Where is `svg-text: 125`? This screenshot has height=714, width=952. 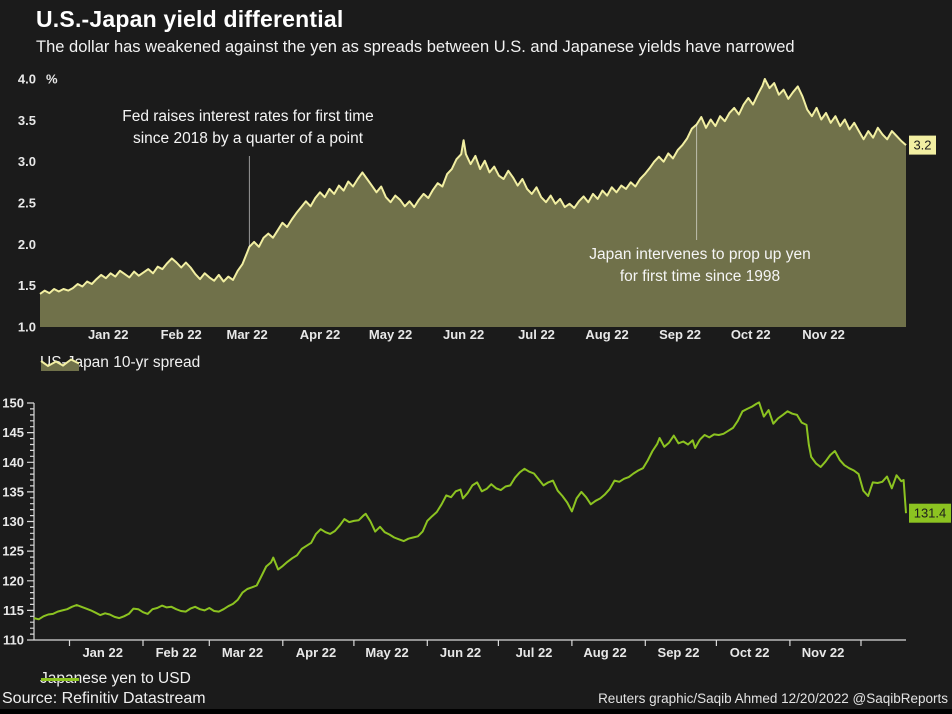 svg-text: 125 is located at coordinates (13, 551).